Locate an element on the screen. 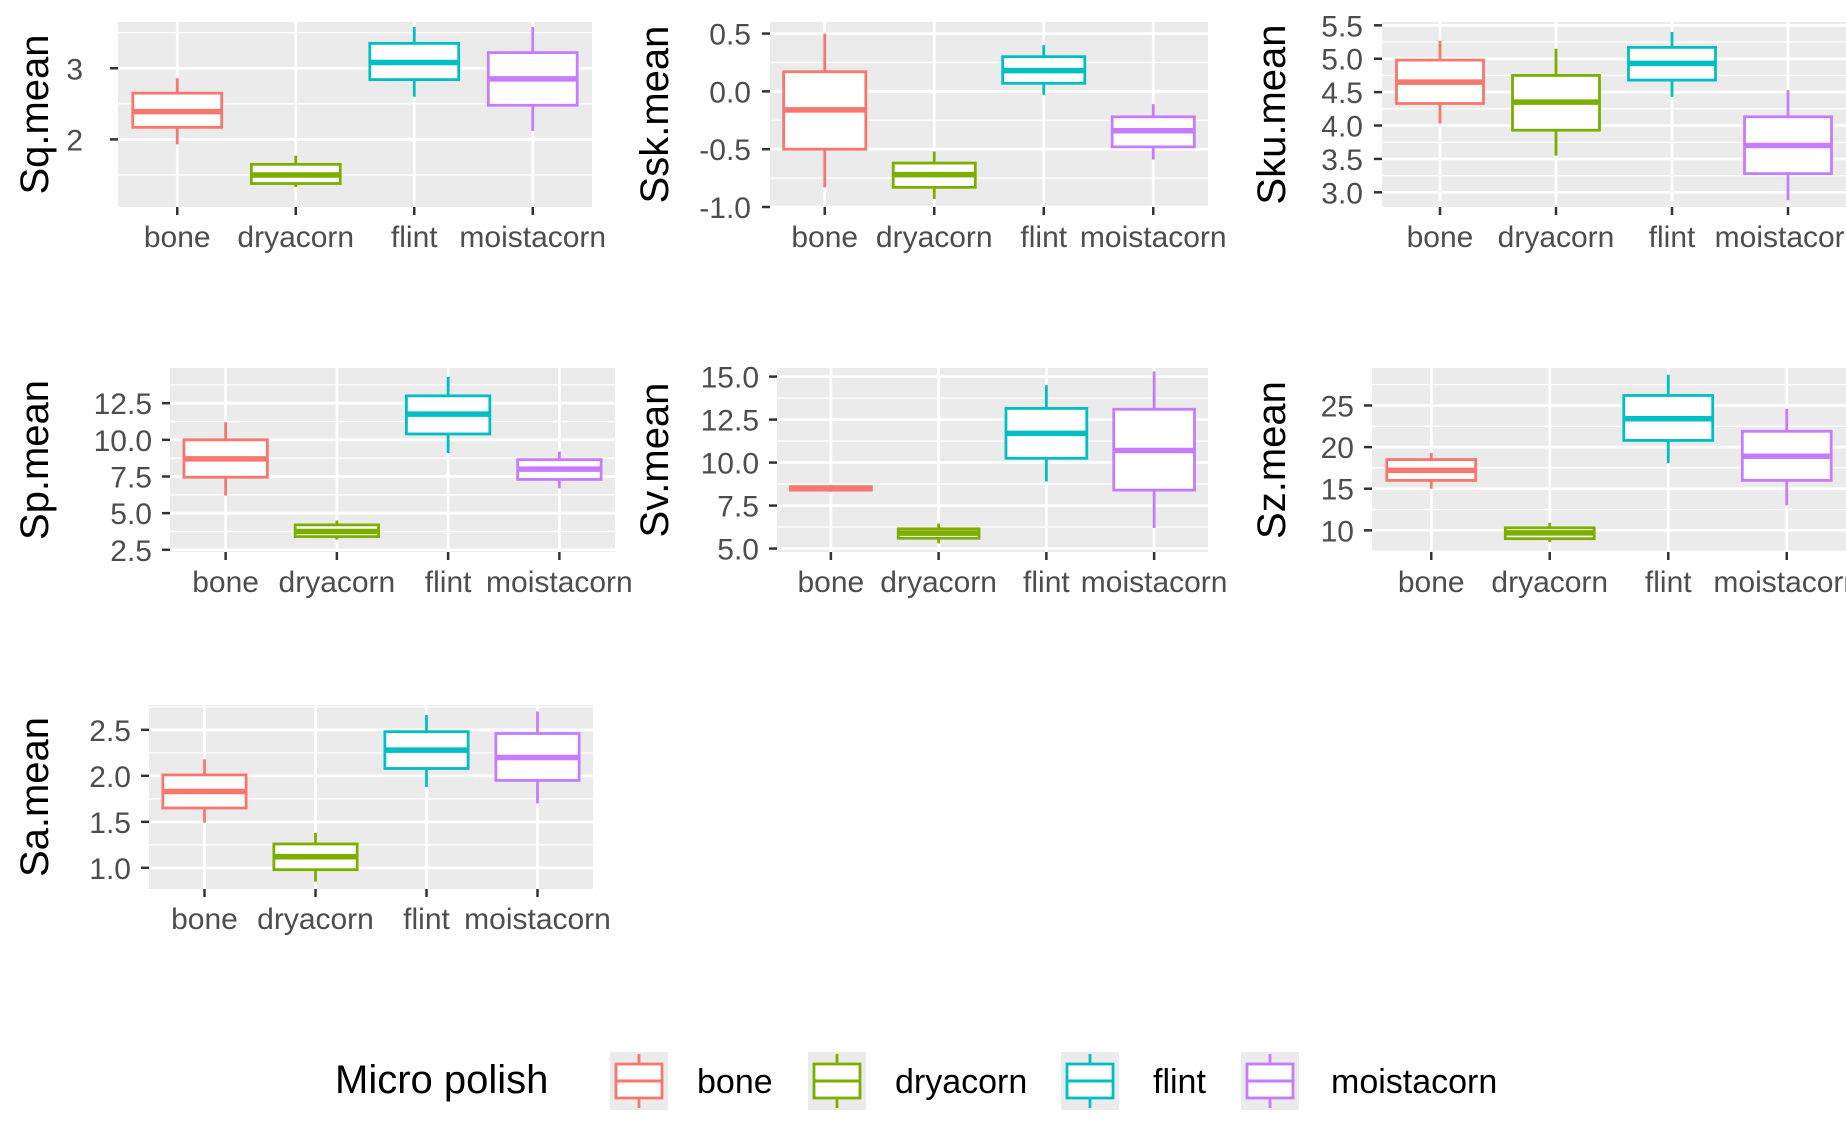  y-tick-label: 2 is located at coordinates (74, 140).